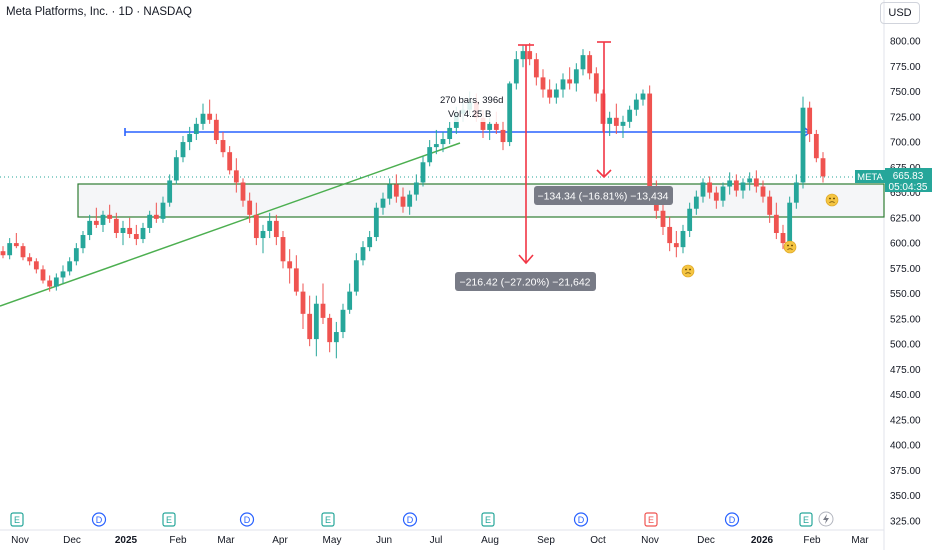  What do you see at coordinates (905, 218) in the screenshot?
I see `price-tick-label: 625.00` at bounding box center [905, 218].